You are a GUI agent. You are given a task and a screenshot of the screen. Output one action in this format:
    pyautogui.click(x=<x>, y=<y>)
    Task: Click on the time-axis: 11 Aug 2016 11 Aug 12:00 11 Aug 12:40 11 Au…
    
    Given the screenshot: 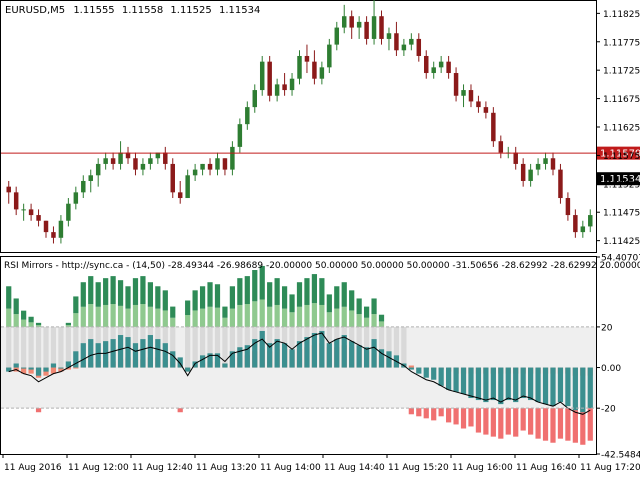 What is the action you would take?
    pyautogui.click(x=321, y=463)
    